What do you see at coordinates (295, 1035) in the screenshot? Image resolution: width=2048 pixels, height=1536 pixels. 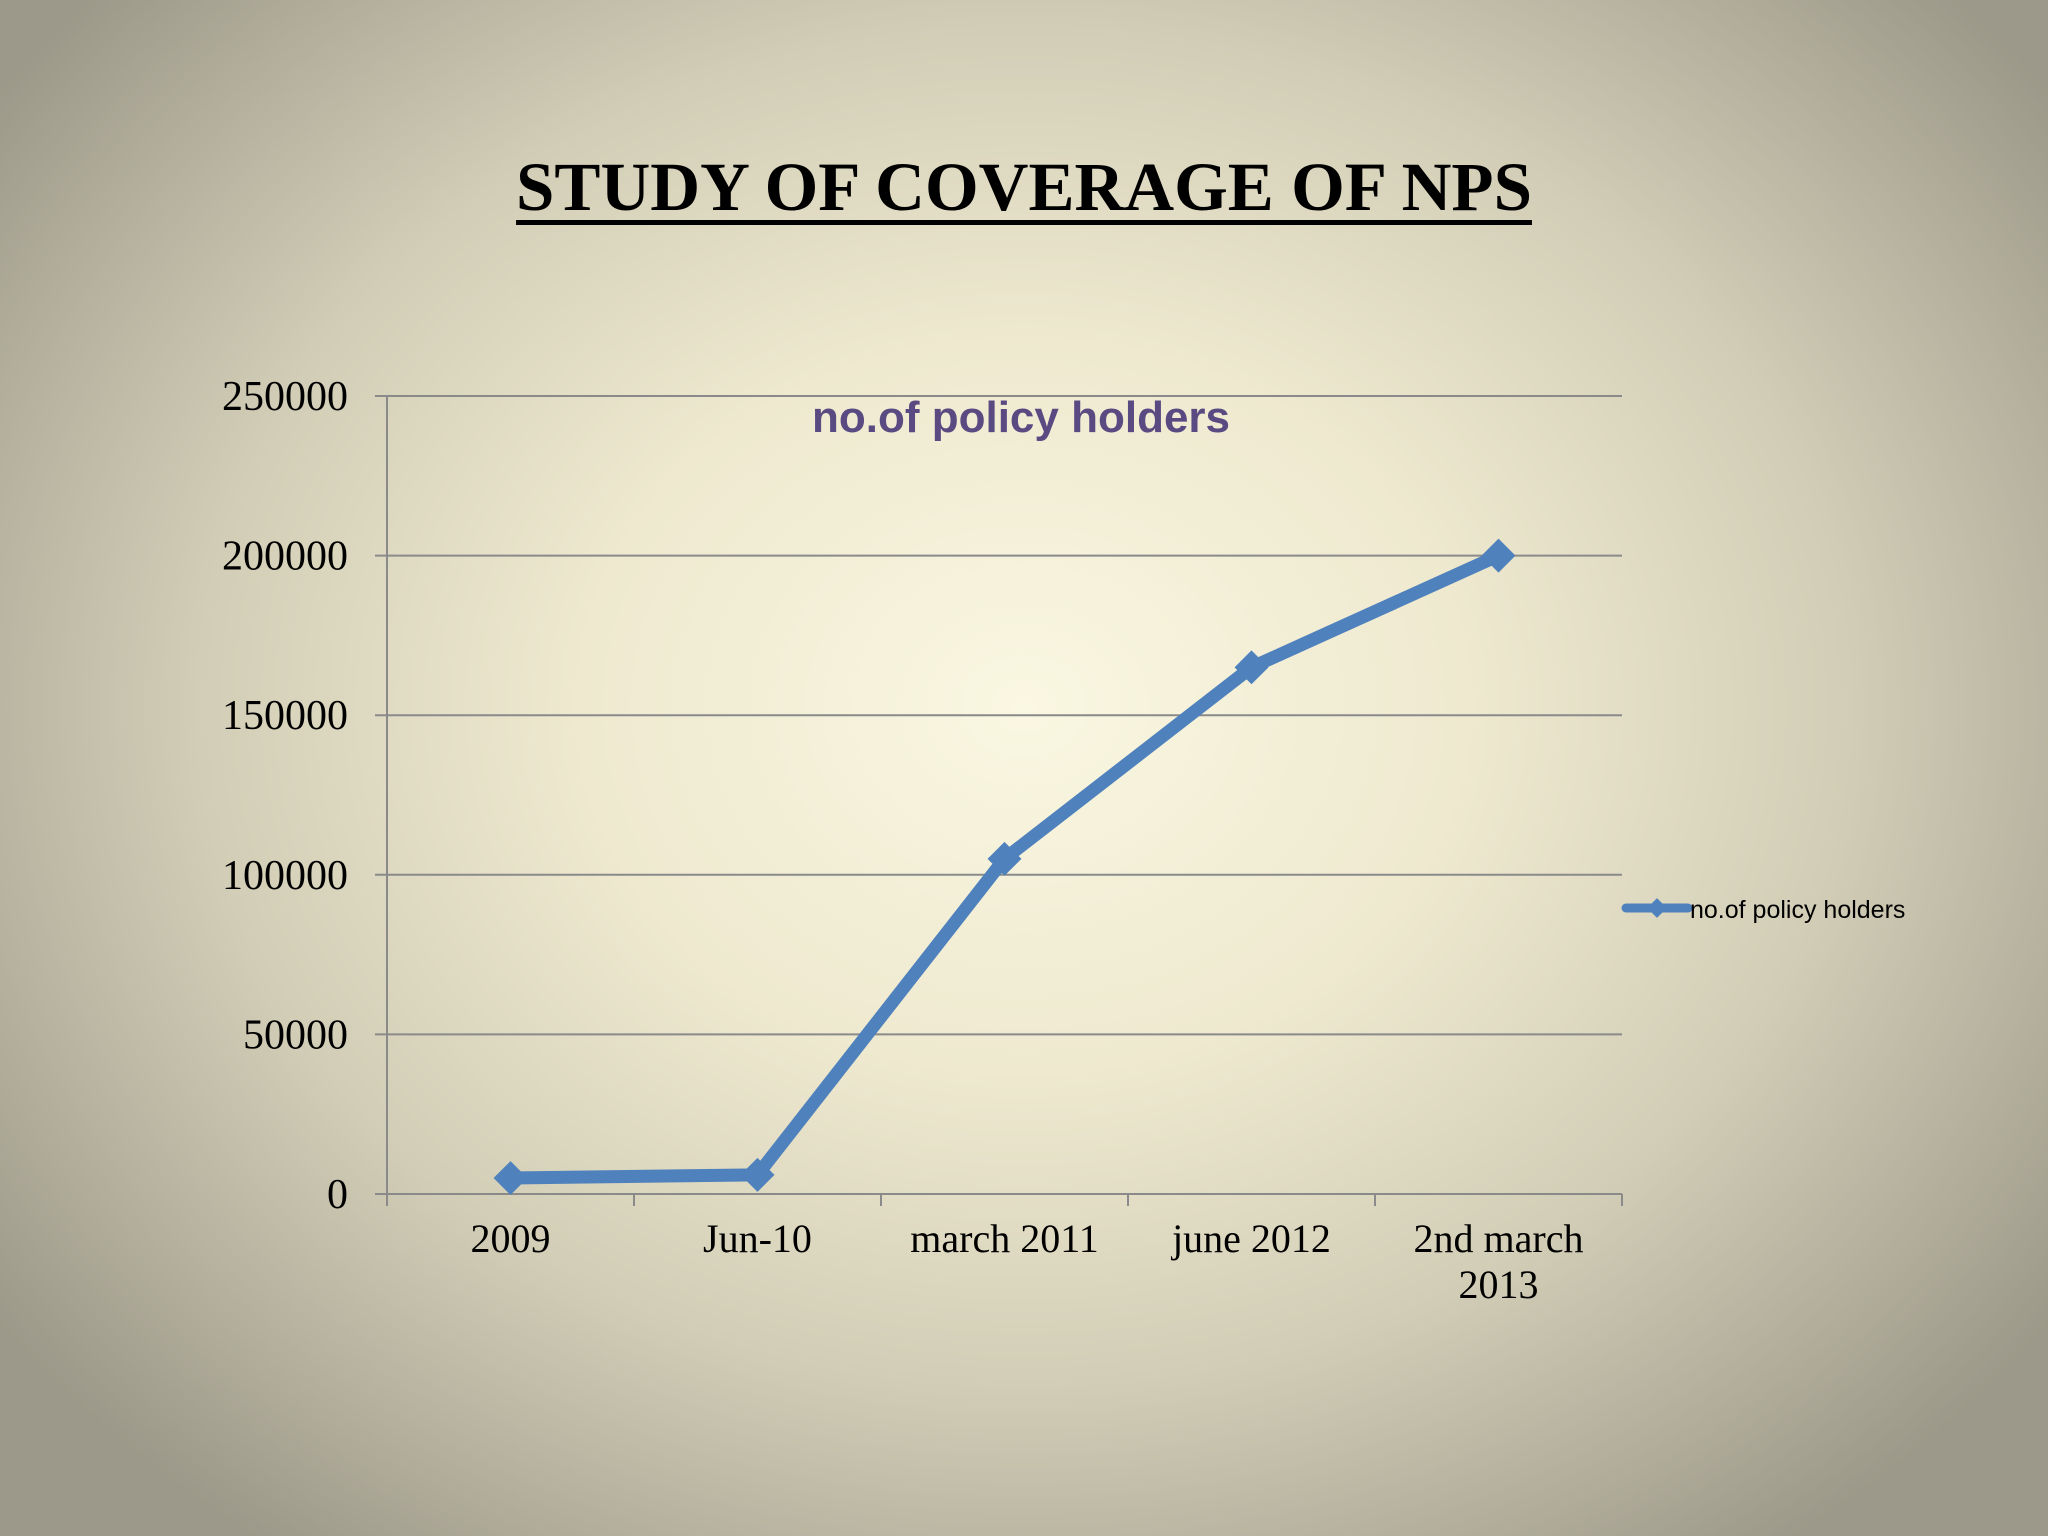 I see `y-tick-label: 50000` at bounding box center [295, 1035].